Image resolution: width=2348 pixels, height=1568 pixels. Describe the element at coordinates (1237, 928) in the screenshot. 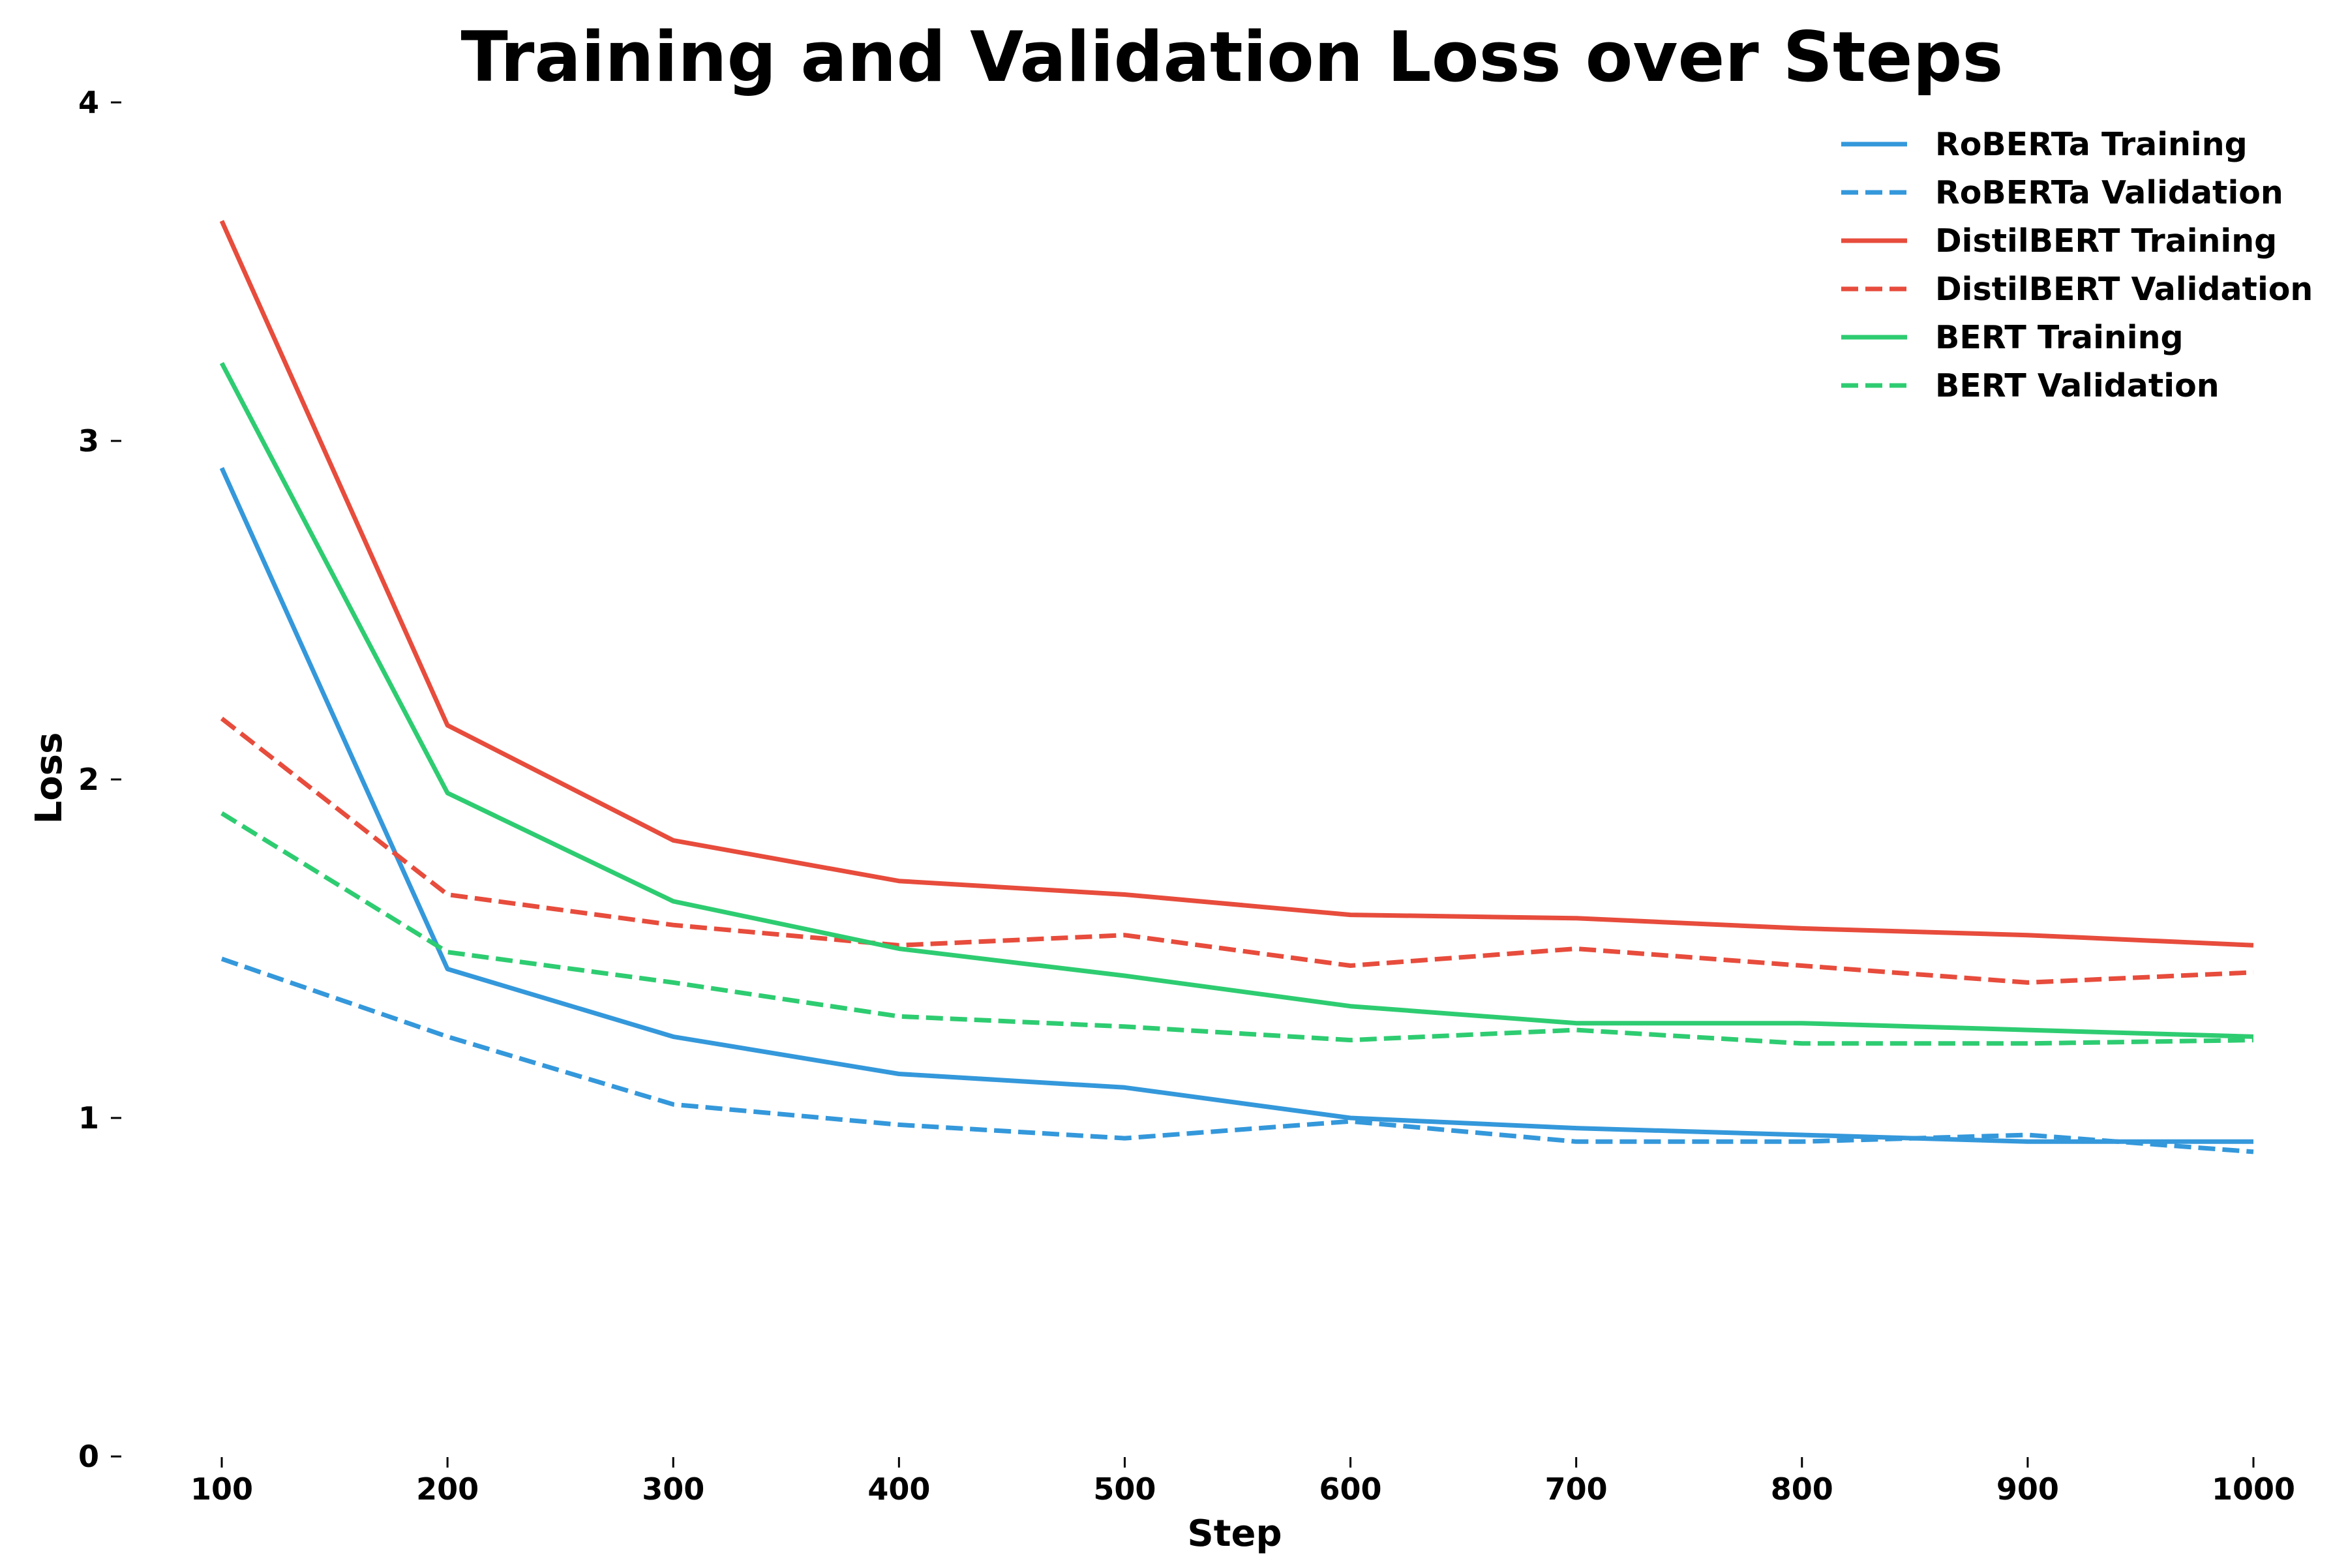

I see `series-line-bert-validation` at that location.